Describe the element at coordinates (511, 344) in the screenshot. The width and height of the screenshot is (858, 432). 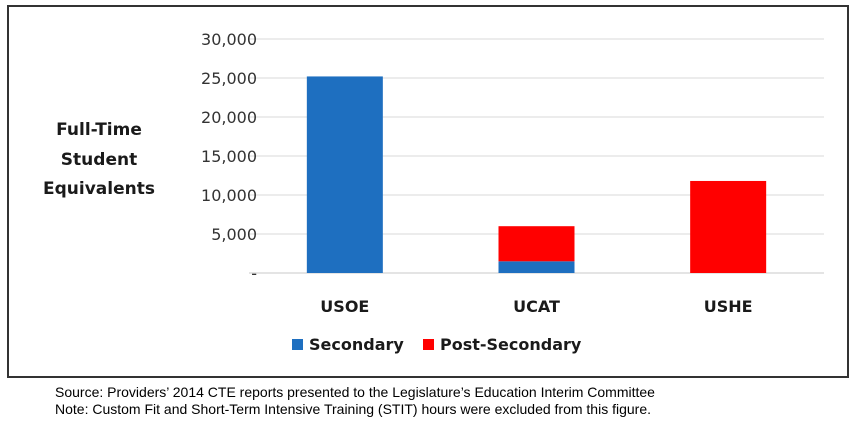
I see `legend-label: Post-Secondary` at that location.